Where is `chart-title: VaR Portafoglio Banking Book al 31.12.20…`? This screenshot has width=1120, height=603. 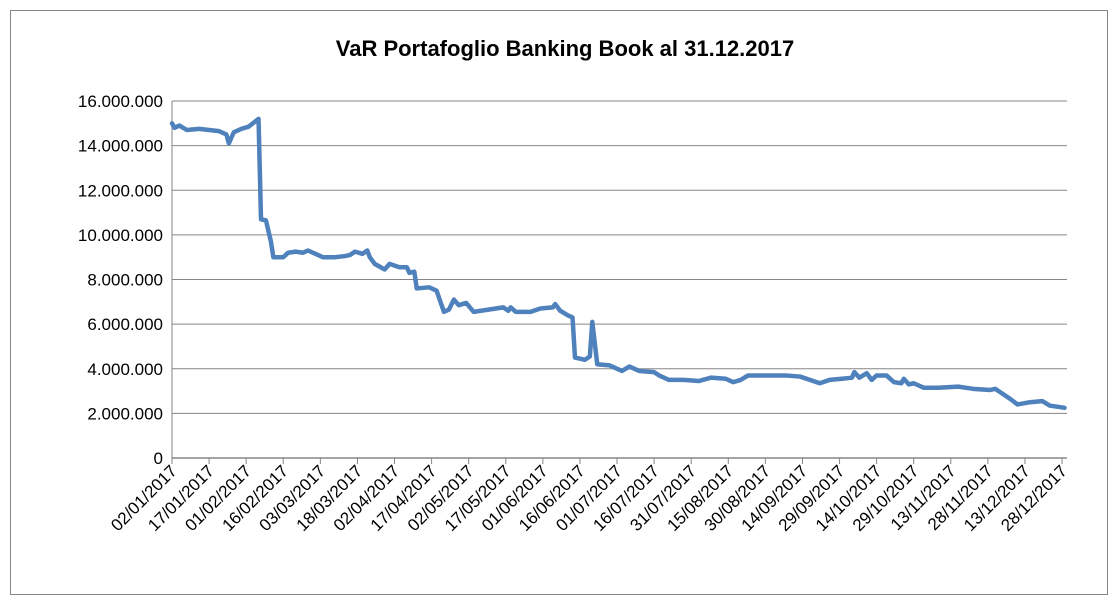
chart-title: VaR Portafoglio Banking Book al 31.12.20… is located at coordinates (565, 48).